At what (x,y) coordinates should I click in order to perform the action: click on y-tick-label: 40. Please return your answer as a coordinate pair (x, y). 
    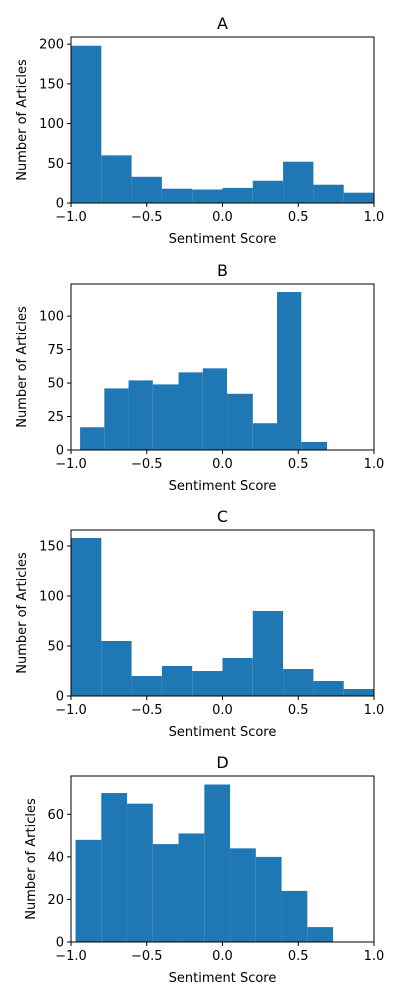
    Looking at the image, I should click on (55, 857).